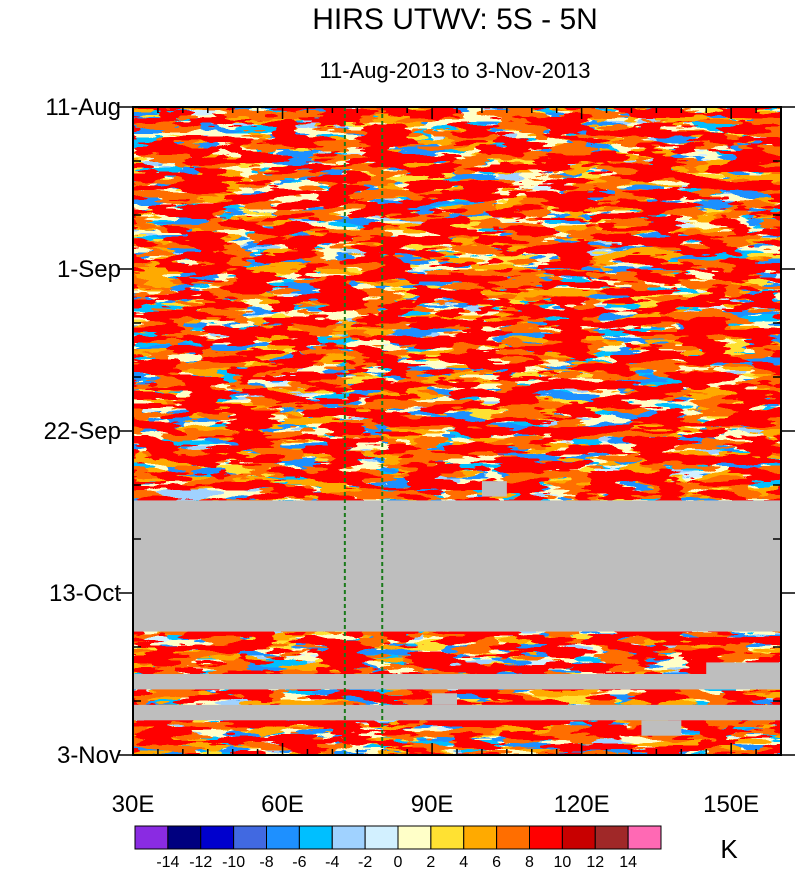 This screenshot has height=869, width=800. I want to click on x-tick-label: 120E, so click(582, 804).